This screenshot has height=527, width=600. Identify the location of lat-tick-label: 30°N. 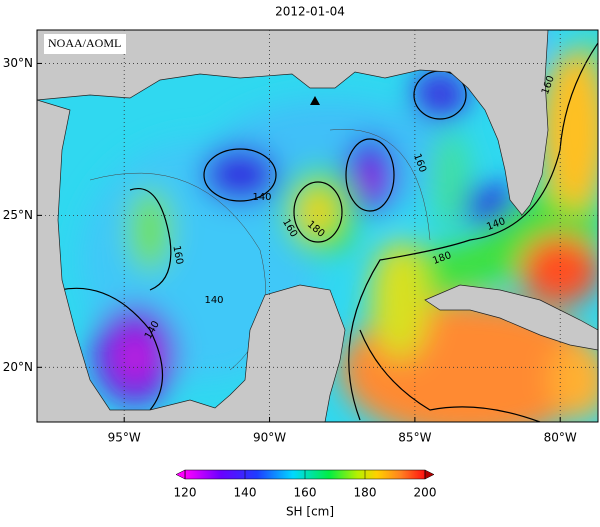
(18, 63).